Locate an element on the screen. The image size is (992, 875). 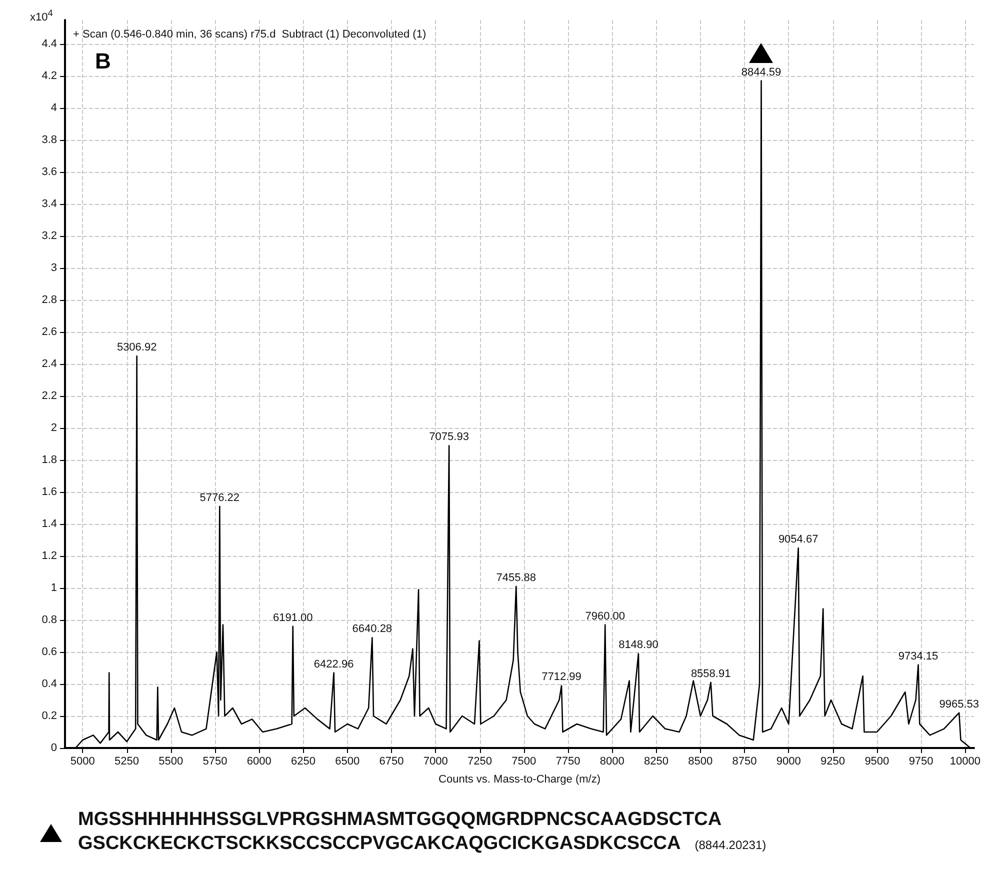
y-tick-label: 2.4 is located at coordinates (49, 364).